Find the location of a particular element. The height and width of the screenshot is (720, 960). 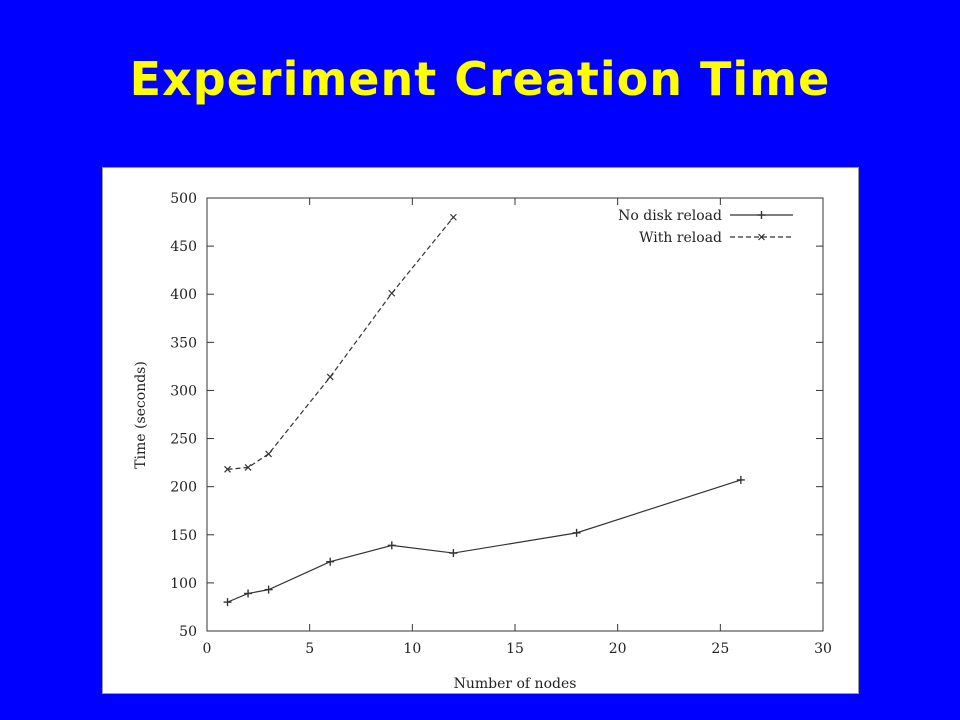

y-tick-label: 250 is located at coordinates (183, 440).